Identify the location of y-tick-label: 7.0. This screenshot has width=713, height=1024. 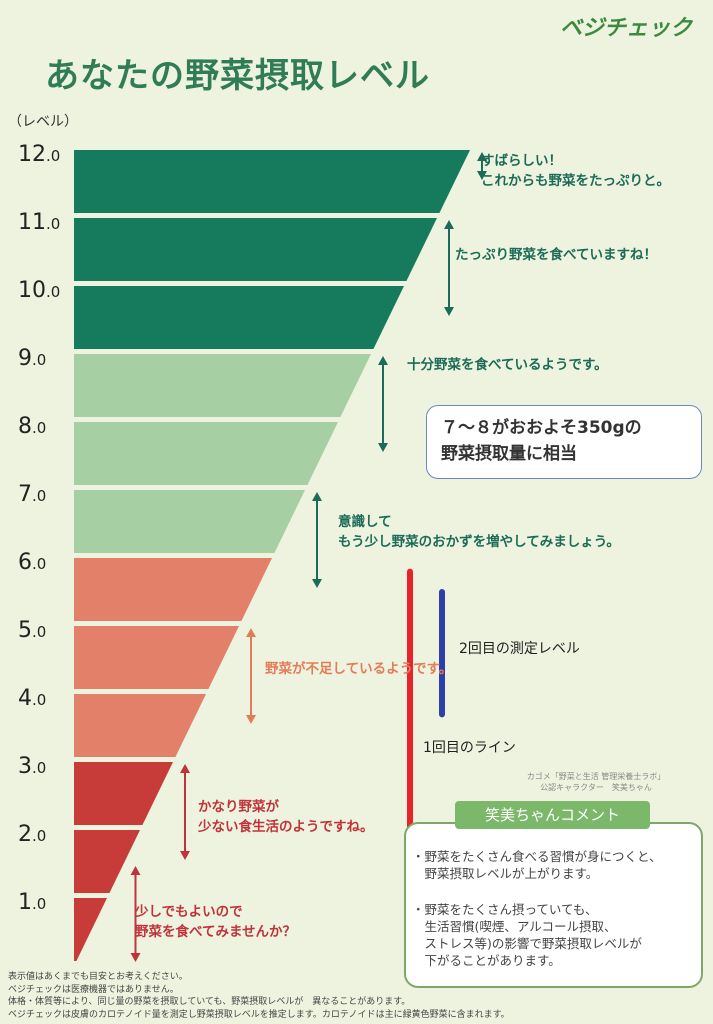
(32, 494).